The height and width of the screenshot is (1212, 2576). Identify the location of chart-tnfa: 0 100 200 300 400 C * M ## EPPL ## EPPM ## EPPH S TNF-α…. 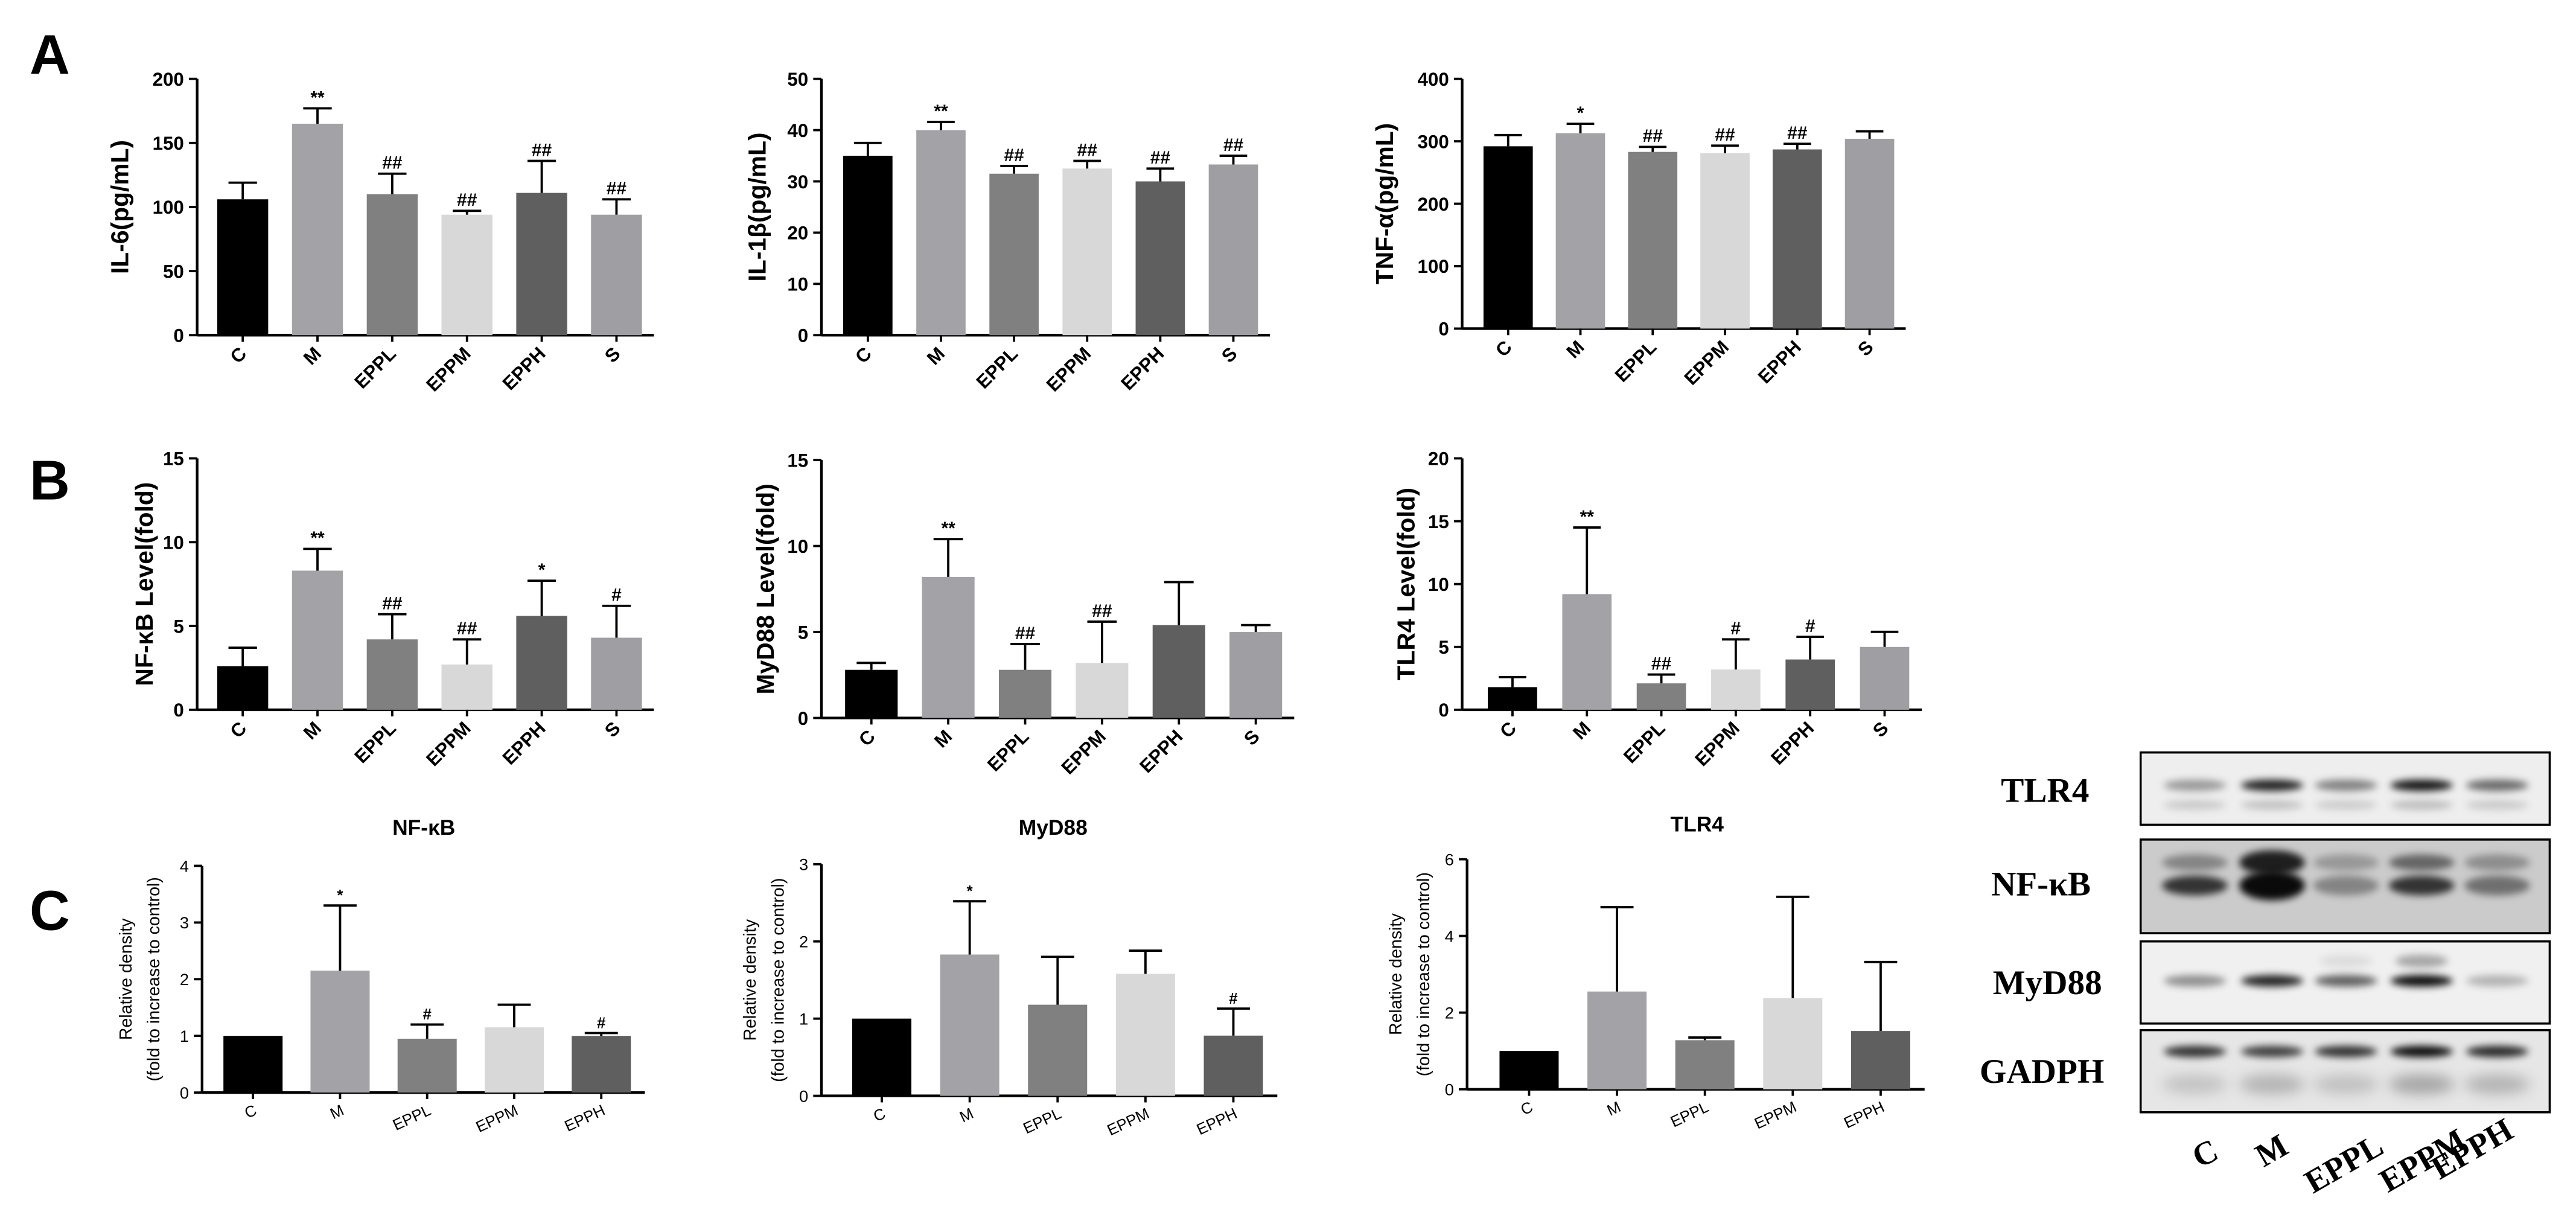
(1638, 229).